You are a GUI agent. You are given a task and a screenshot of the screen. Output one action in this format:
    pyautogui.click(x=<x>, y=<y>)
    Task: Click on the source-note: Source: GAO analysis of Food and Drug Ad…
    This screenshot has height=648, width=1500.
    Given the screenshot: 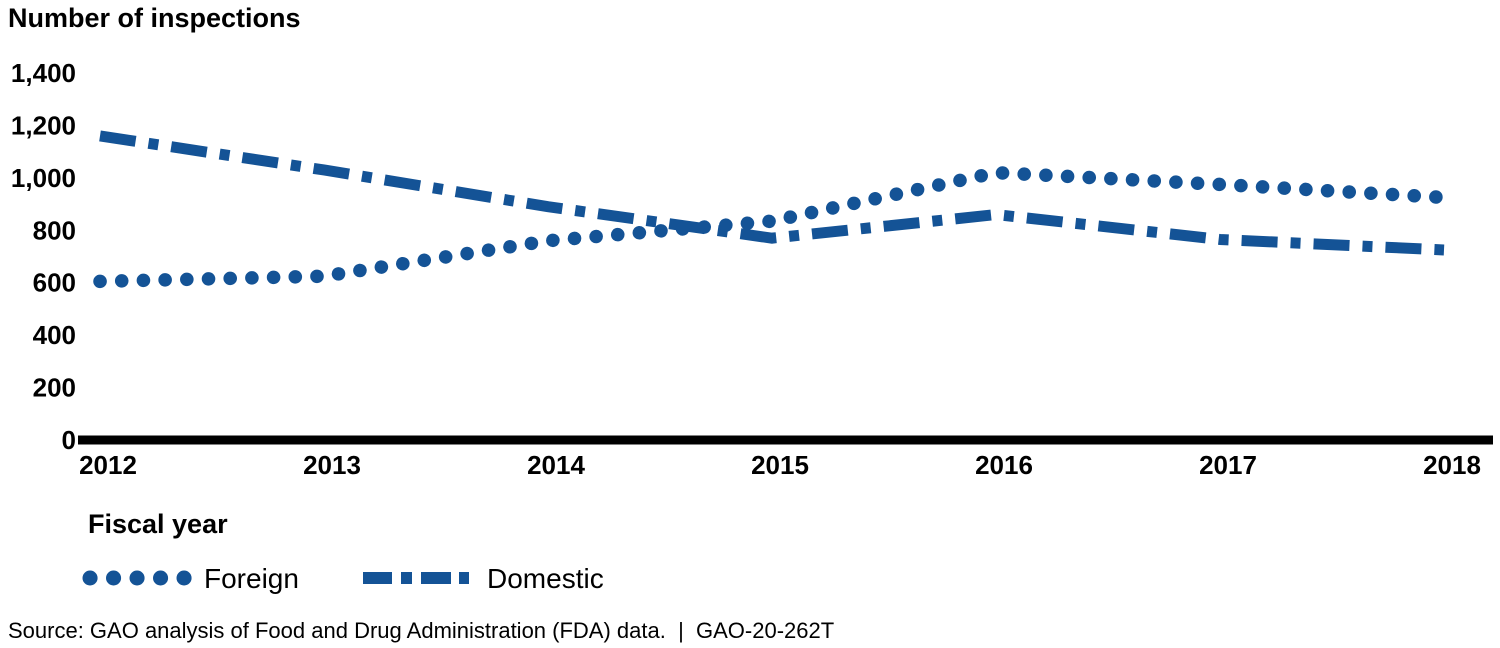 What is the action you would take?
    pyautogui.click(x=421, y=630)
    